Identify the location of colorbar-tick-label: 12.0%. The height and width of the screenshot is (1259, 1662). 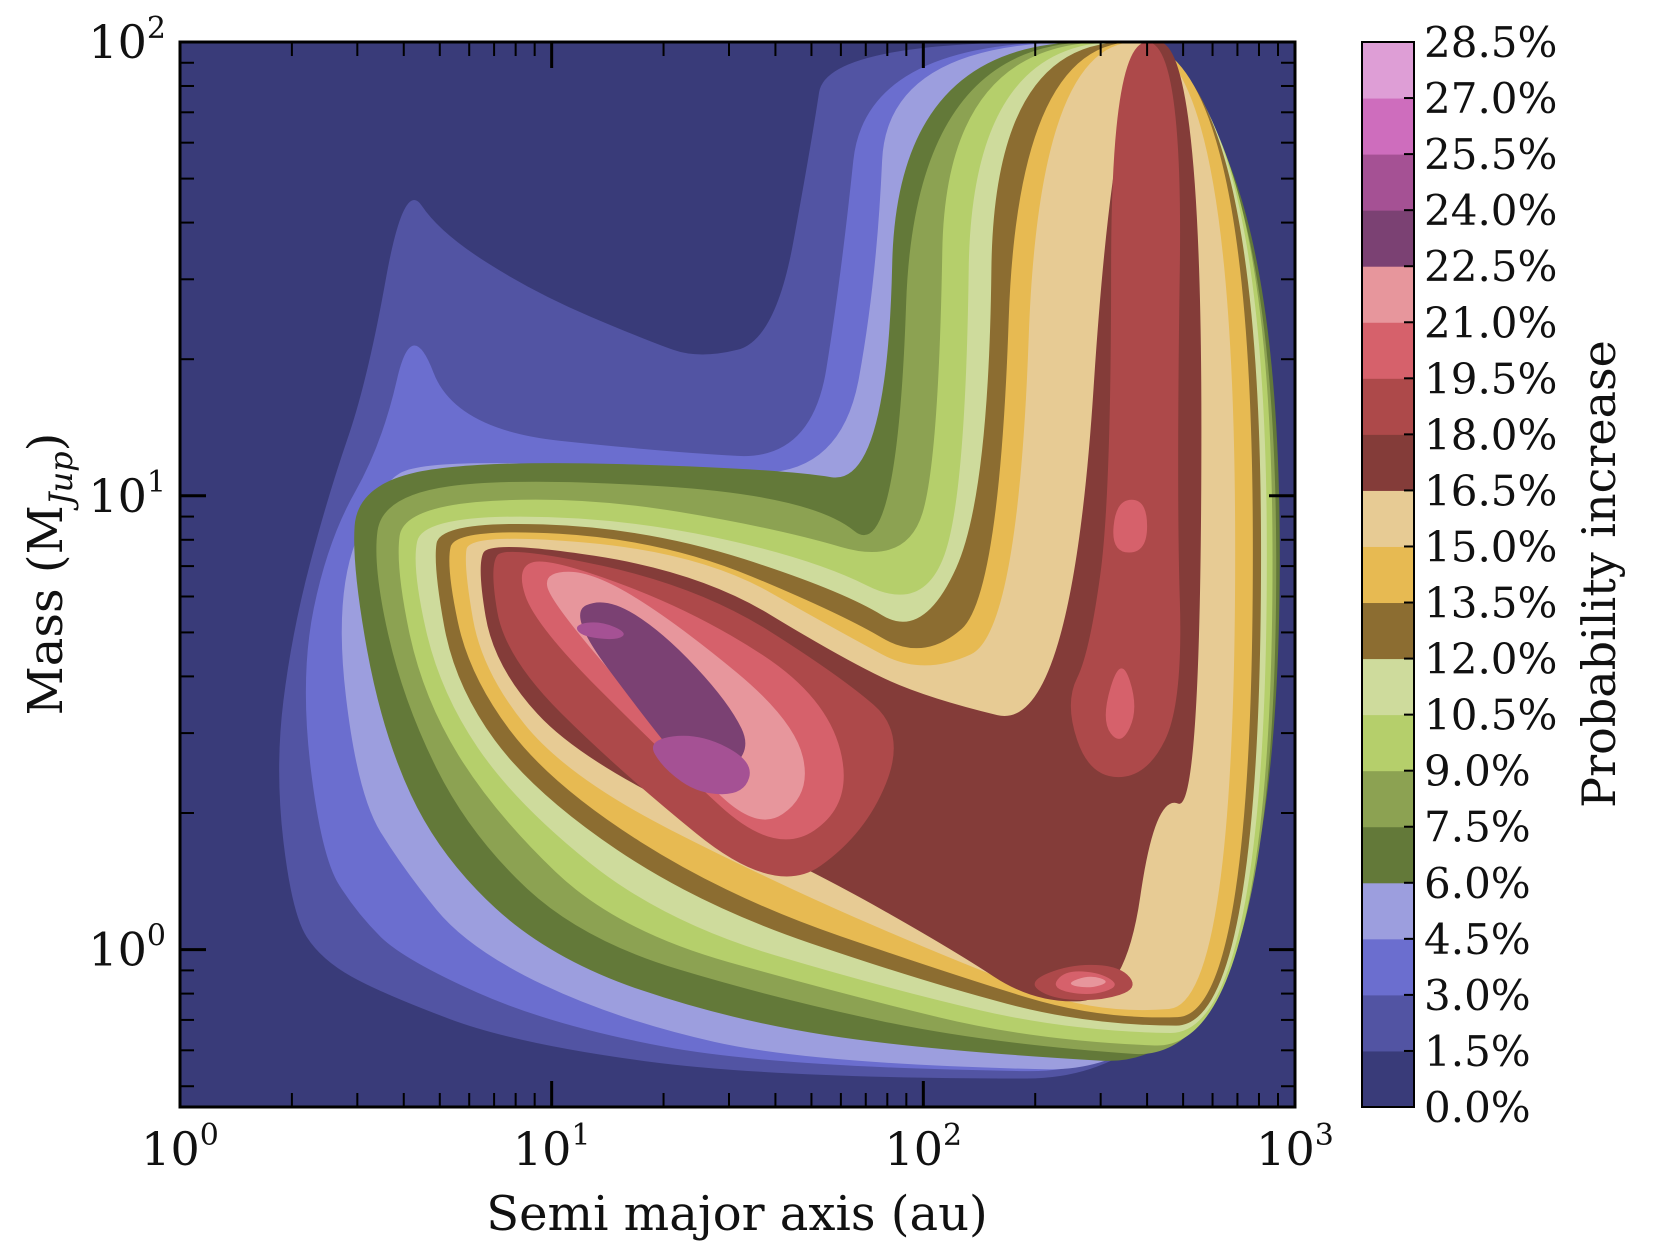
(1490, 659).